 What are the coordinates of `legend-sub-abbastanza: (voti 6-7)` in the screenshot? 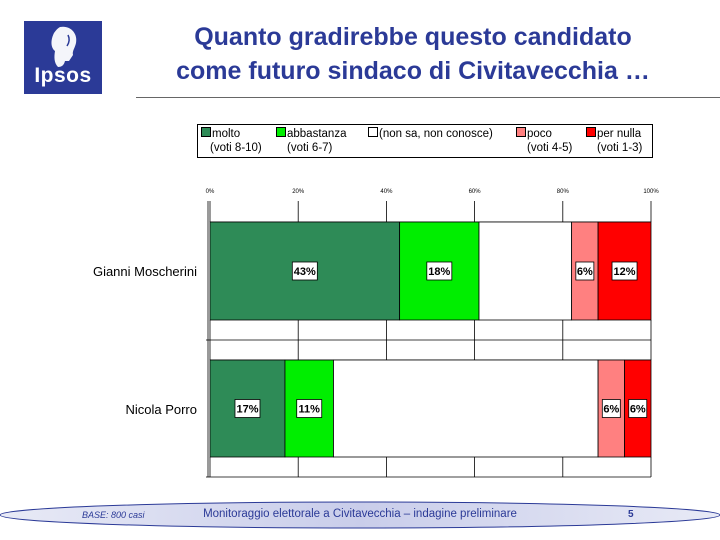 It's located at (310, 148).